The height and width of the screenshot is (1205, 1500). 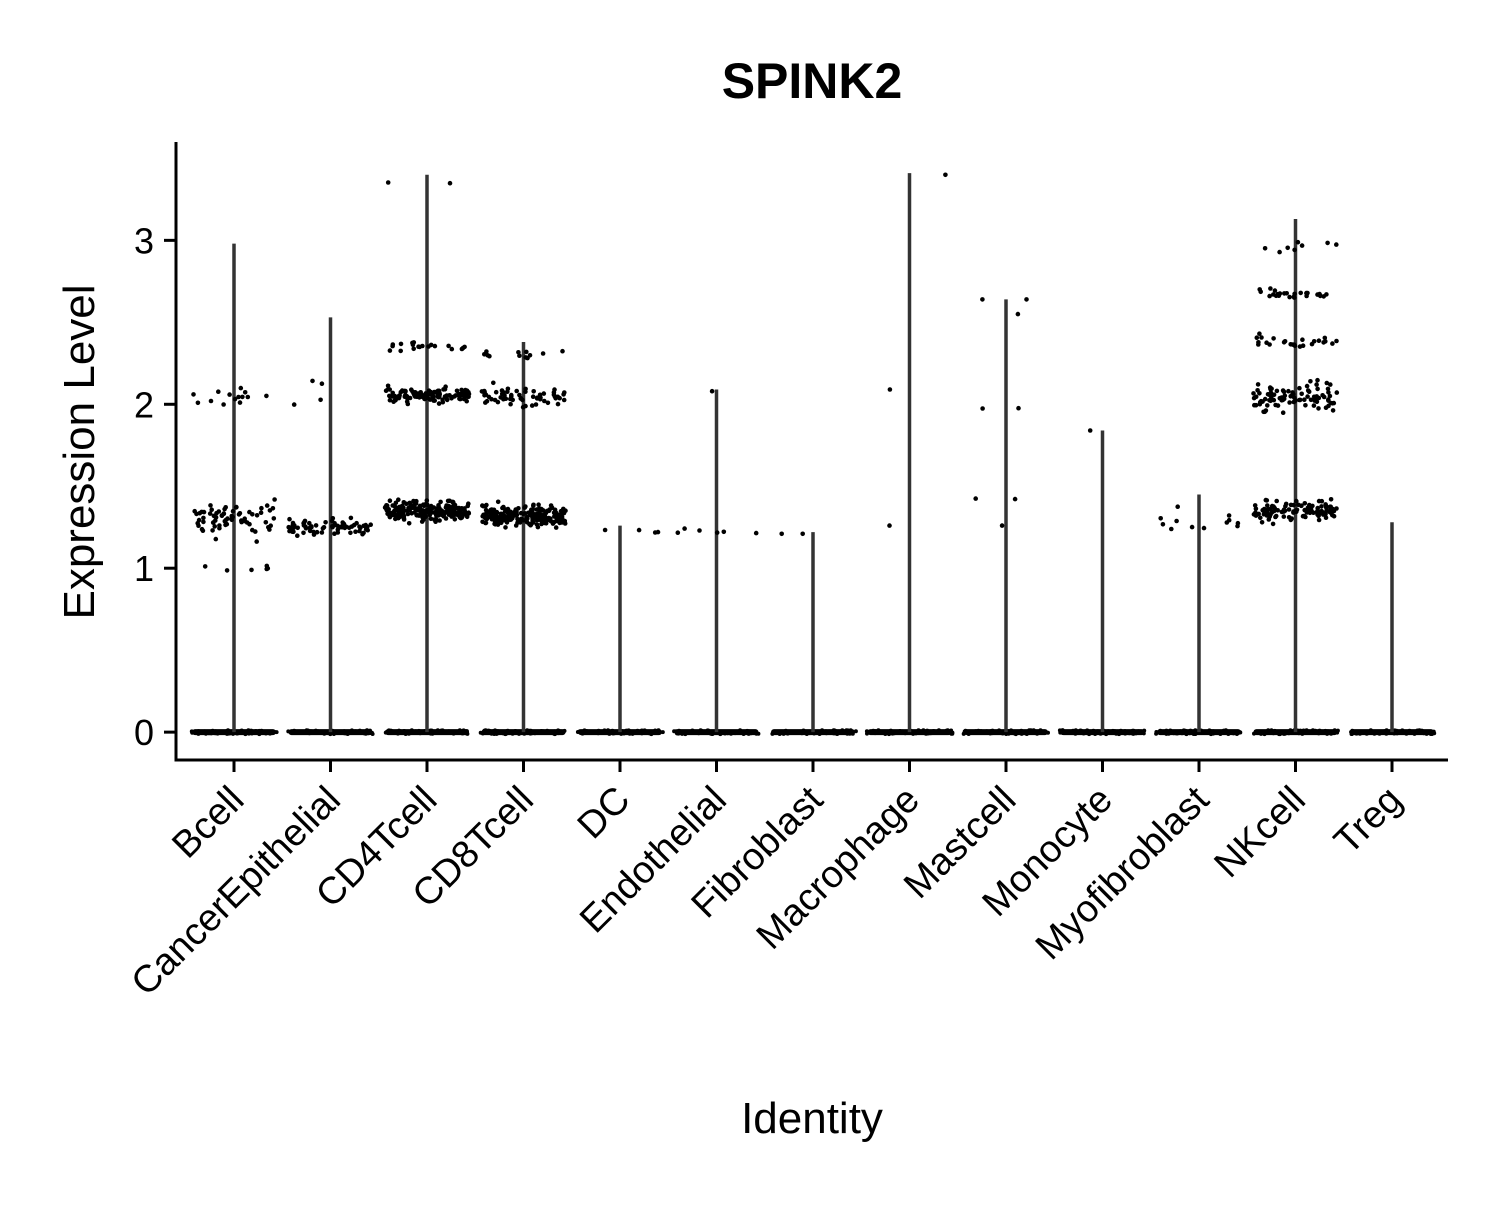 What do you see at coordinates (79, 451) in the screenshot?
I see `y-axis-title: Expression Level` at bounding box center [79, 451].